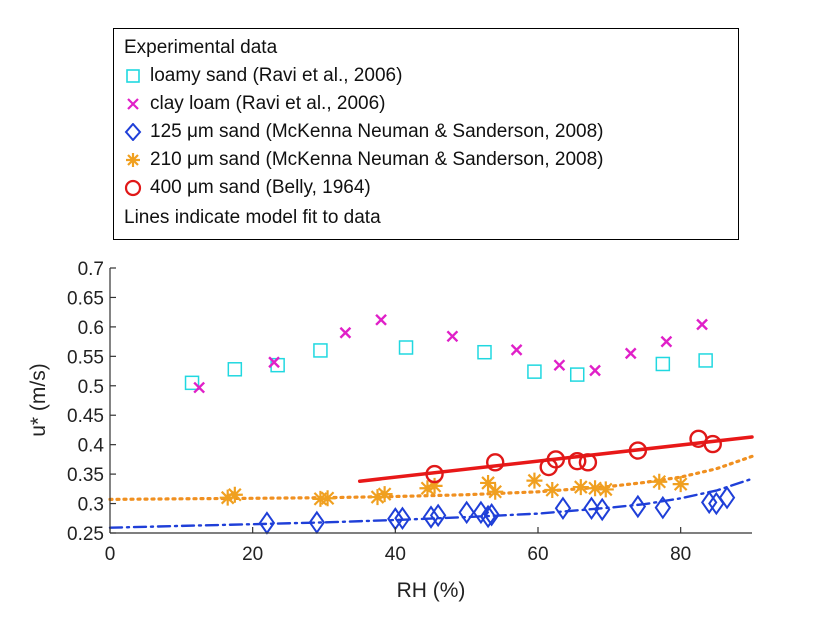 The height and width of the screenshot is (618, 830). What do you see at coordinates (431, 590) in the screenshot?
I see `x-axis-title: RH (%)` at bounding box center [431, 590].